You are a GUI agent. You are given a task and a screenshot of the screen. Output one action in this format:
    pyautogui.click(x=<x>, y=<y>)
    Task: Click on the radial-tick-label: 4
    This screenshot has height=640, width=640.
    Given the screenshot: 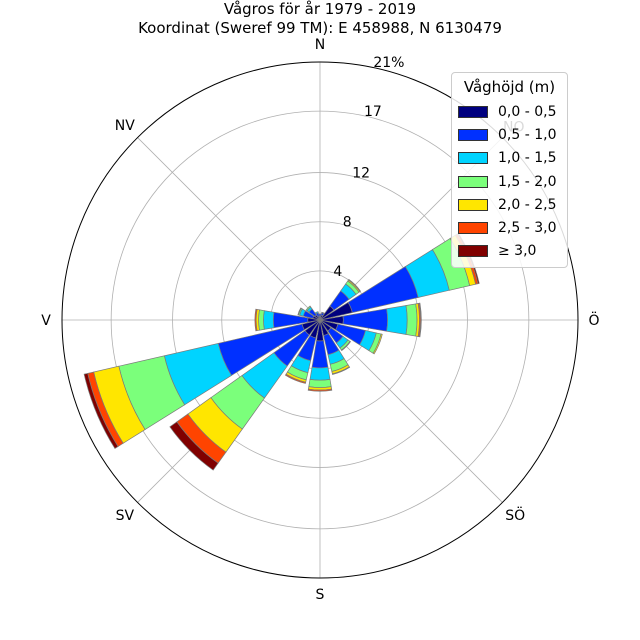 What is the action you would take?
    pyautogui.click(x=337, y=272)
    